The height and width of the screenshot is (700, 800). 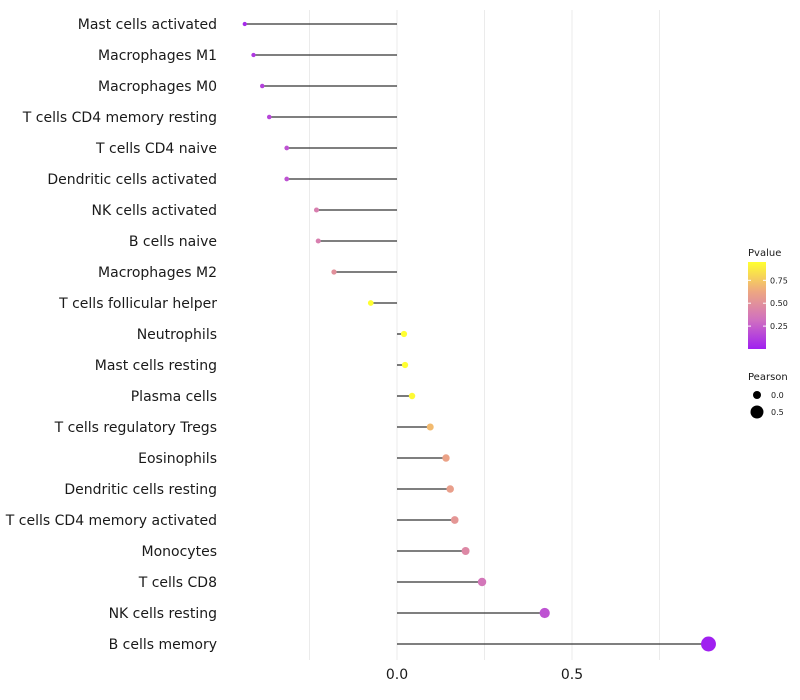 What do you see at coordinates (779, 326) in the screenshot?
I see `pvalue-tick-label: 0.25` at bounding box center [779, 326].